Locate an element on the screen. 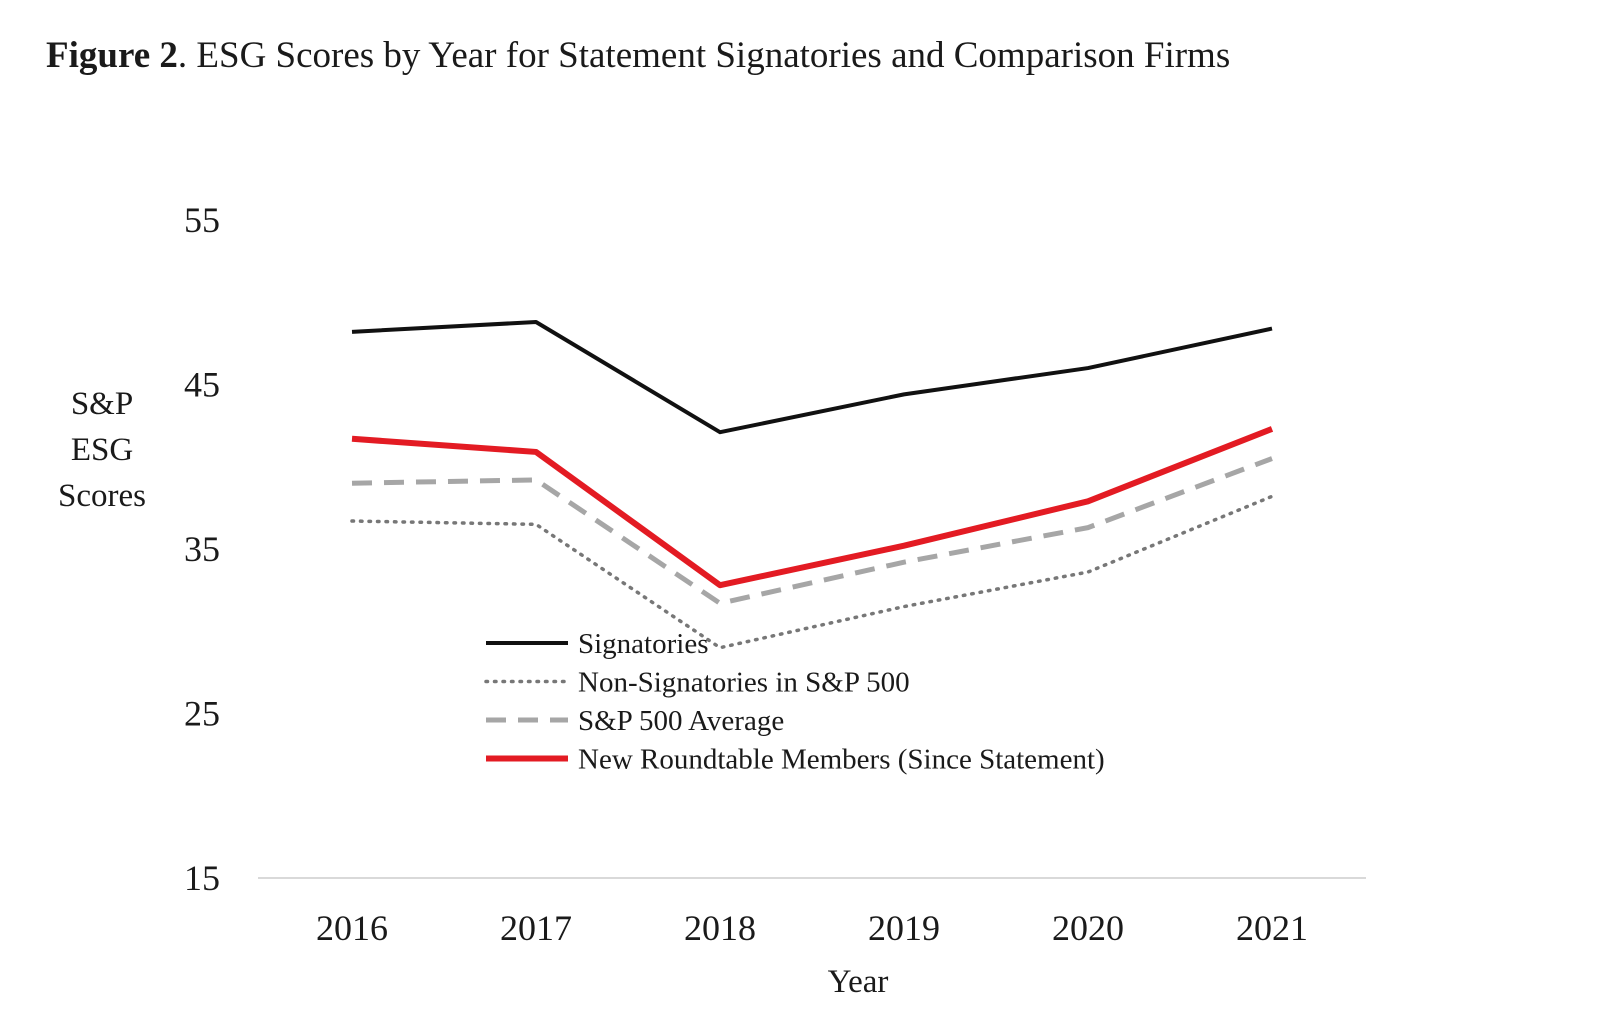 Image resolution: width=1600 pixels, height=1016 pixels. figure-label: Figure 2 is located at coordinates (112, 55).